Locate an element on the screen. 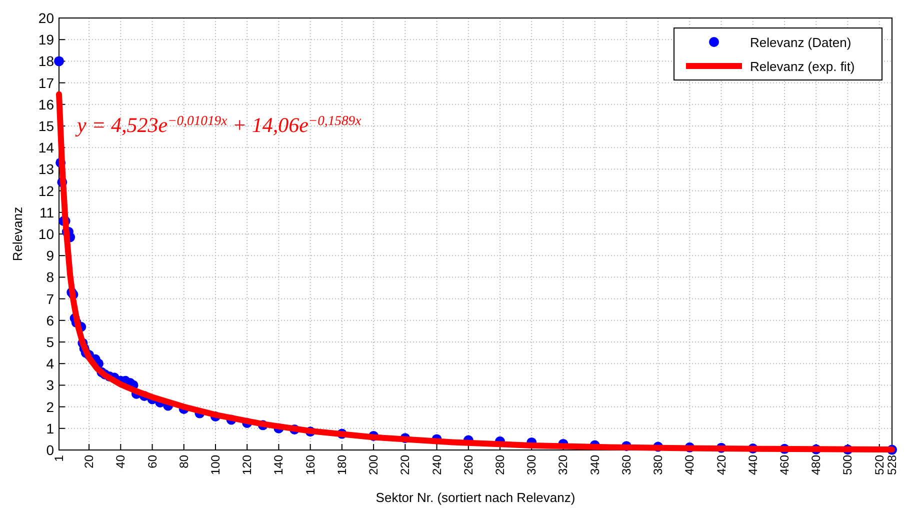 The height and width of the screenshot is (508, 906). x-tick-label: 140 is located at coordinates (279, 465).